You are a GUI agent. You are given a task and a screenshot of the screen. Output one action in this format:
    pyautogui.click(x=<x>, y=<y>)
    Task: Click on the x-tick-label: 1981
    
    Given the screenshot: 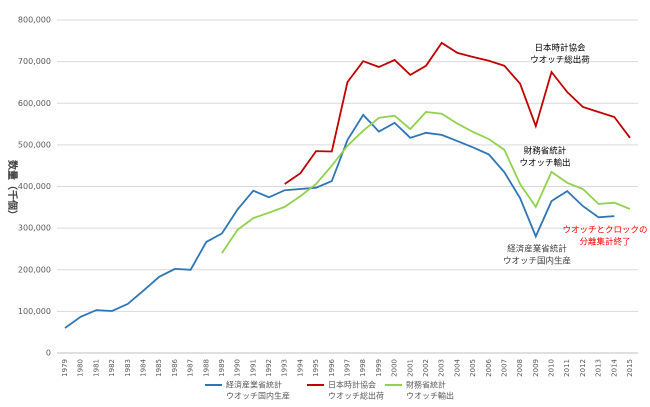 What is the action you would take?
    pyautogui.click(x=96, y=368)
    